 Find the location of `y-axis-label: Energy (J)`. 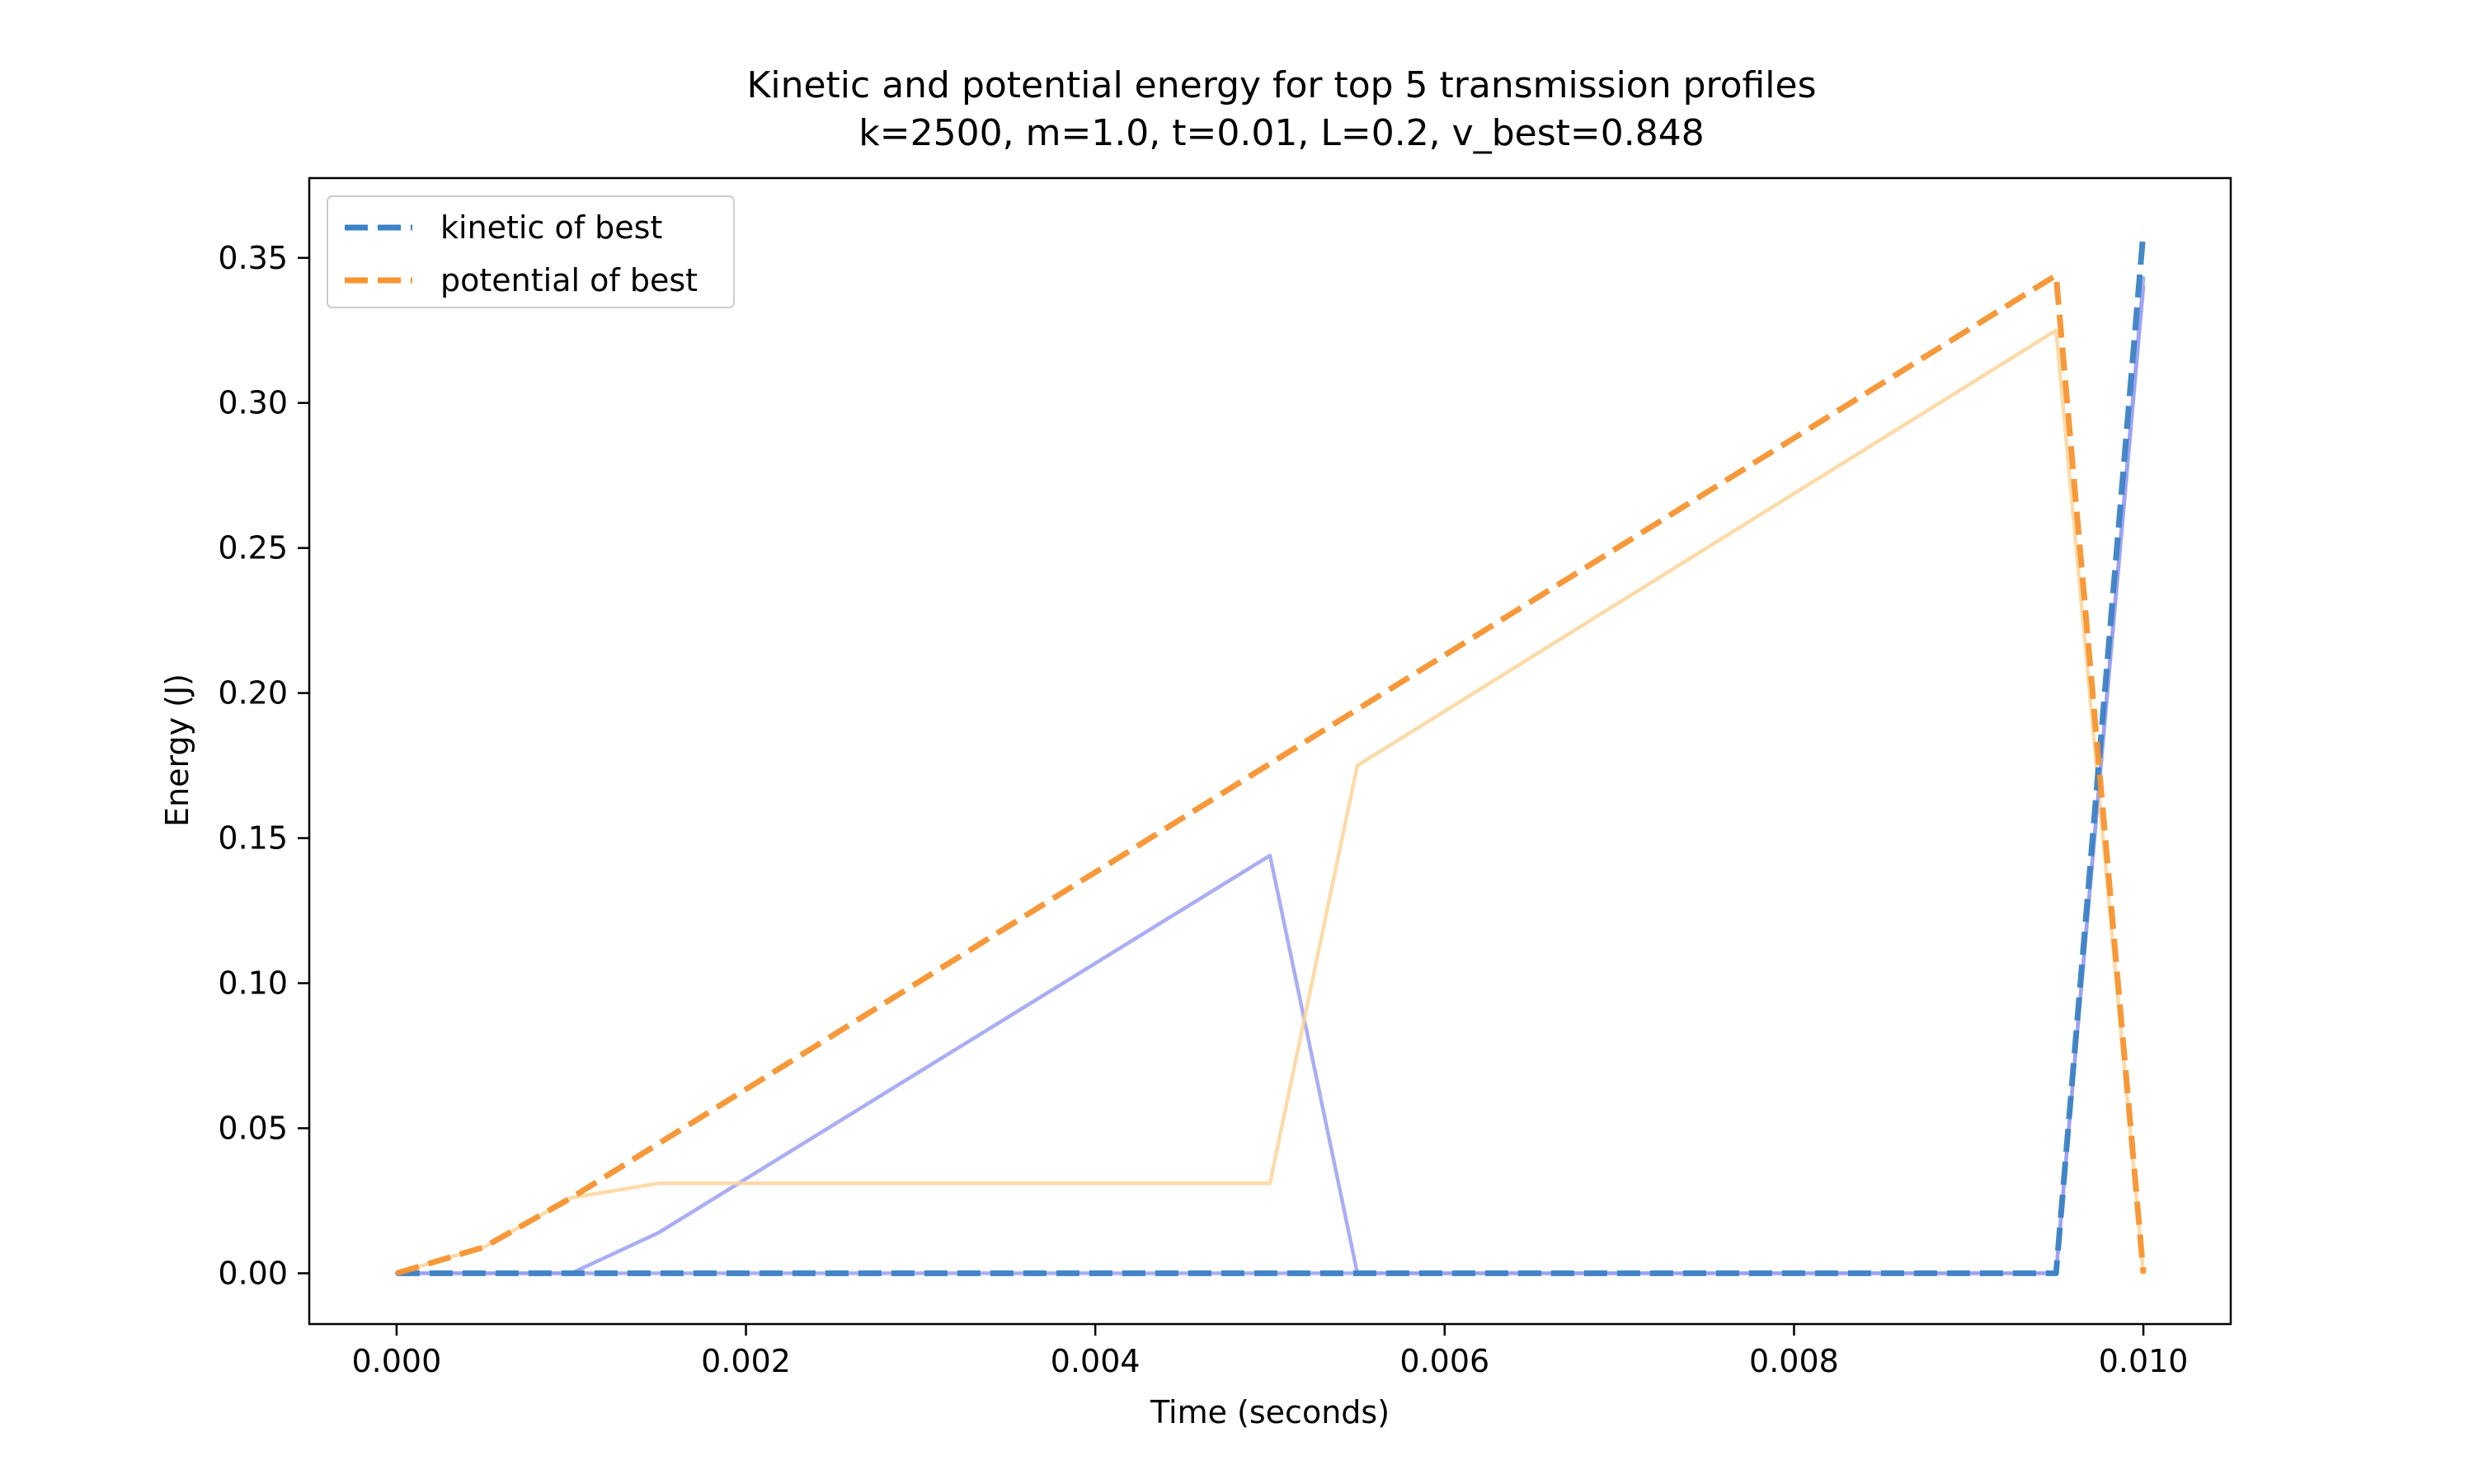

y-axis-label: Energy (J) is located at coordinates (177, 750).